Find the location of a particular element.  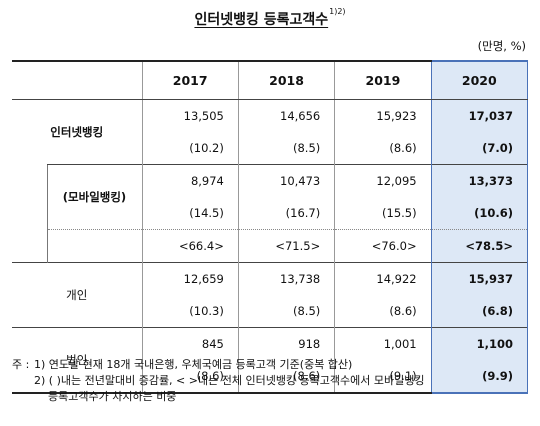

table-row: 개인 12,659 13,738 14,922 15,937 is located at coordinates (270, 295).